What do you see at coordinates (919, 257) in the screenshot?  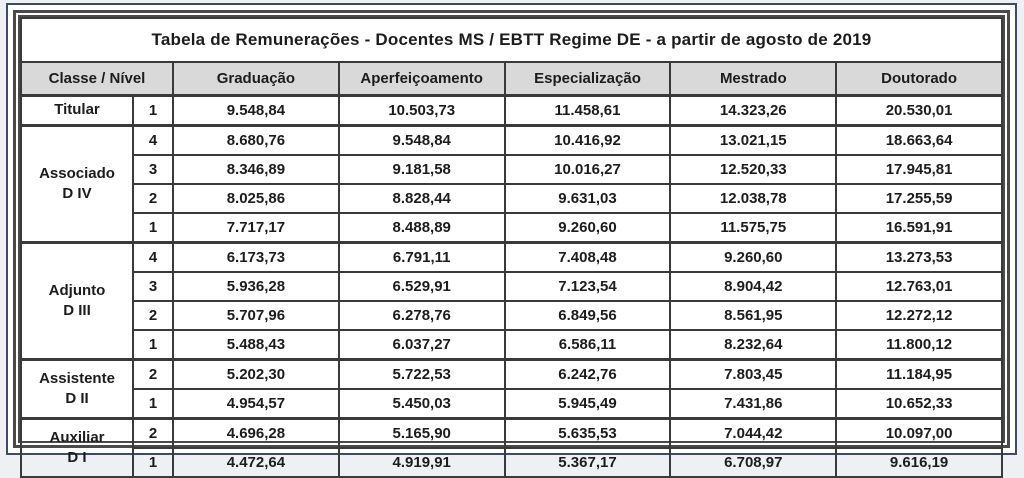 I see `value-cell: 13.273,53` at bounding box center [919, 257].